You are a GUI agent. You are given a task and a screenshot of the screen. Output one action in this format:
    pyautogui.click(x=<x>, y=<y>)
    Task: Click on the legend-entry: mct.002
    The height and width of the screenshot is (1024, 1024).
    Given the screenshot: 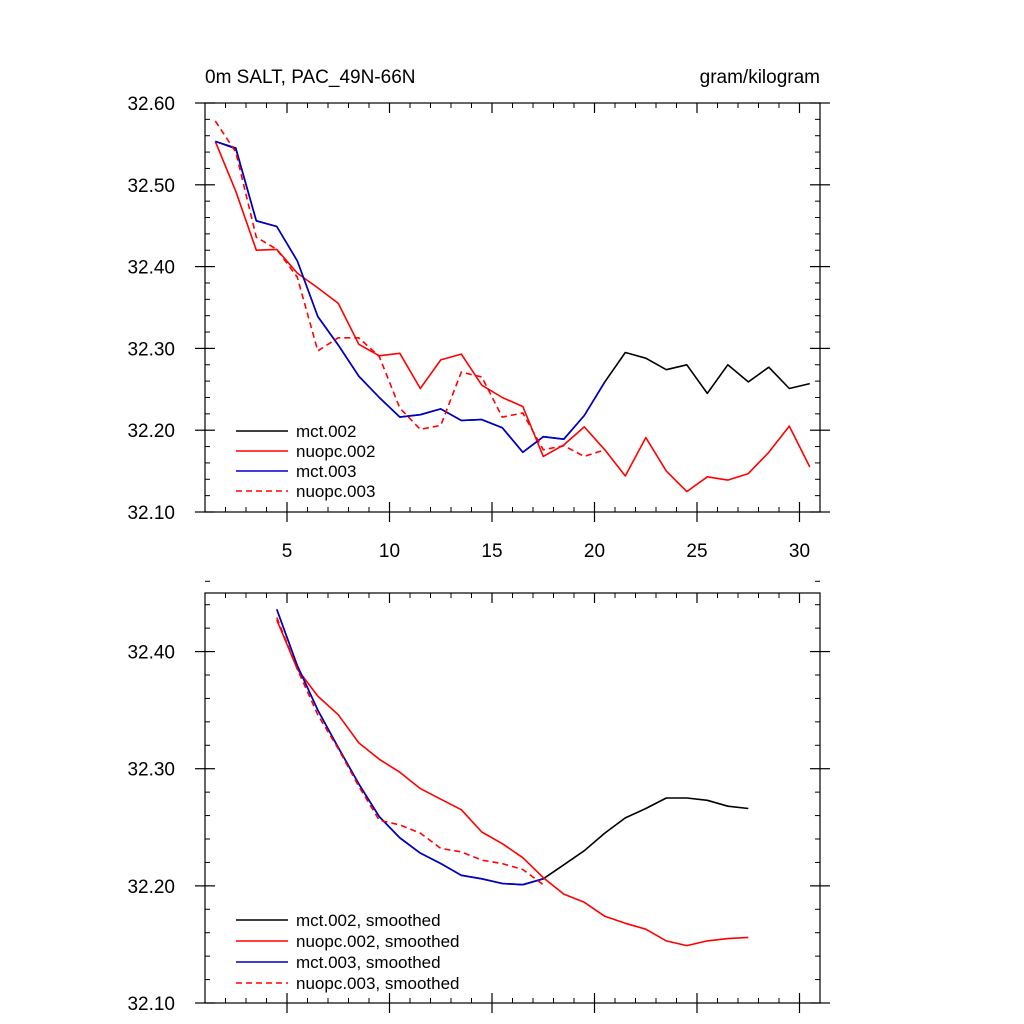 What is the action you would take?
    pyautogui.click(x=326, y=431)
    